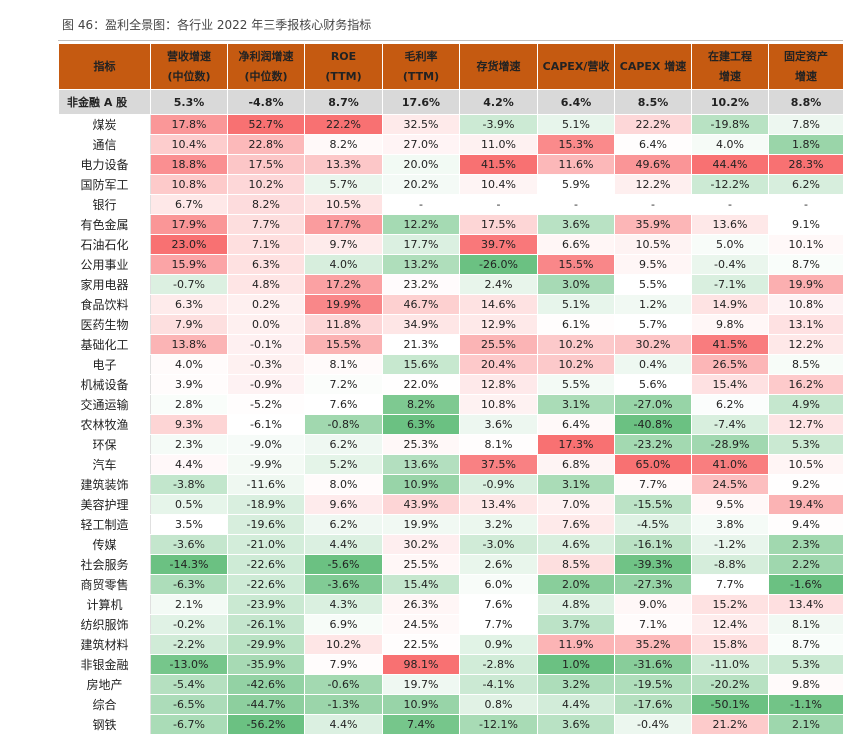  I want to click on metric-cell: 6.7%, so click(189, 204).